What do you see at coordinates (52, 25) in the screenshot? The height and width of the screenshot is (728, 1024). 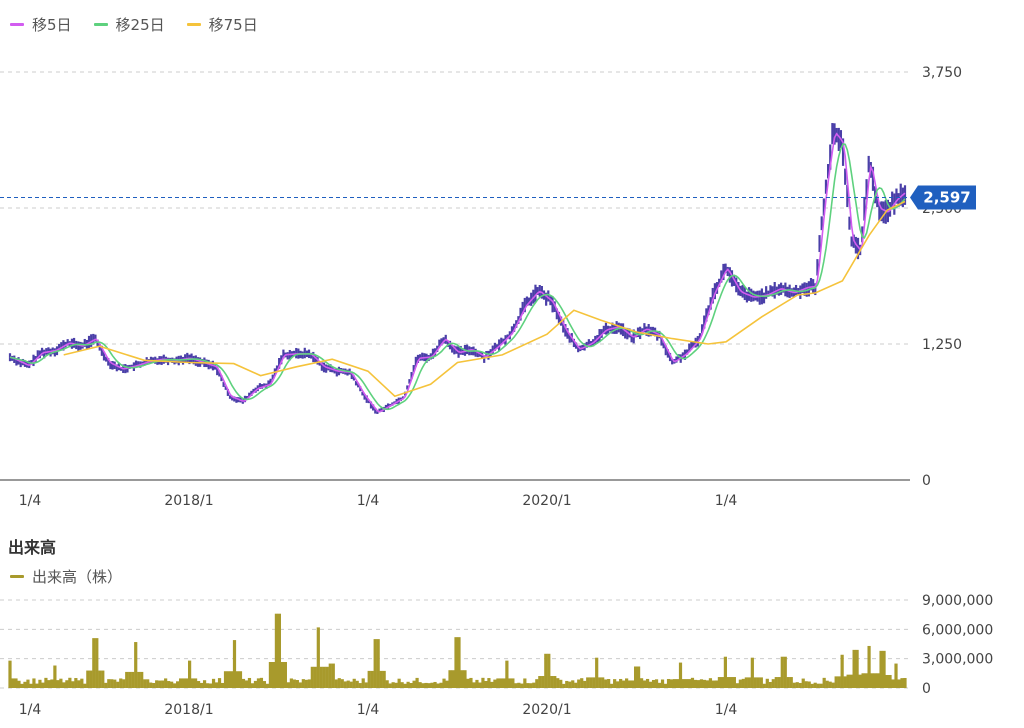 I see `legend-label-ma5: 移5日` at bounding box center [52, 25].